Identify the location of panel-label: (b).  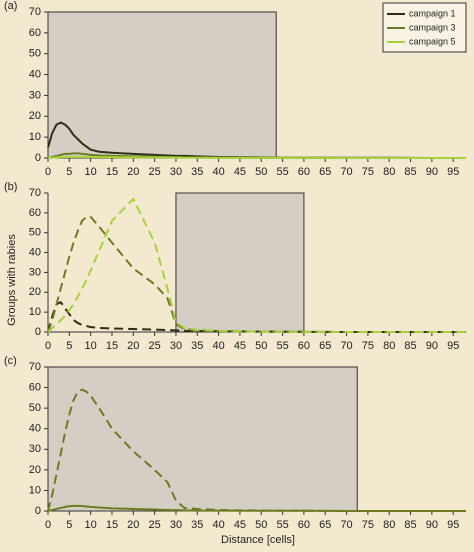
(10, 187).